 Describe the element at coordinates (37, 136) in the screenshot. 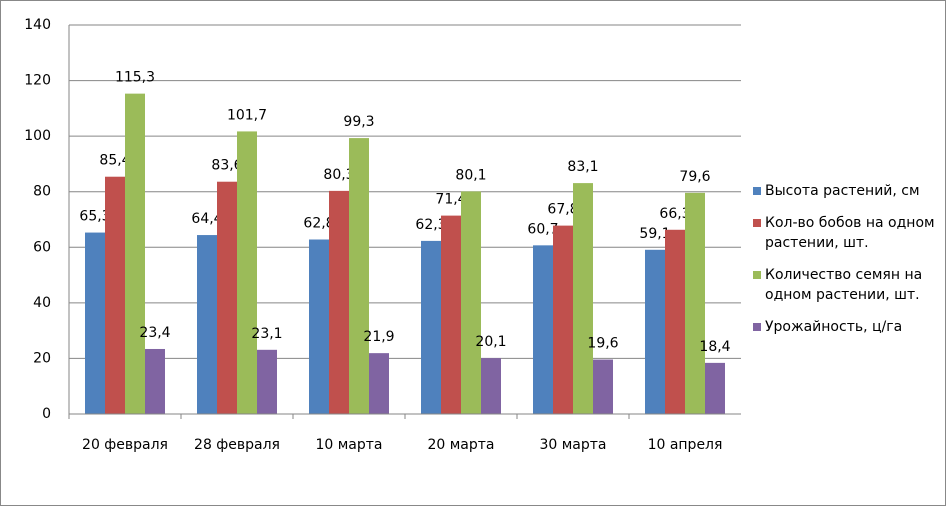

I see `y-tick-label: 100` at that location.